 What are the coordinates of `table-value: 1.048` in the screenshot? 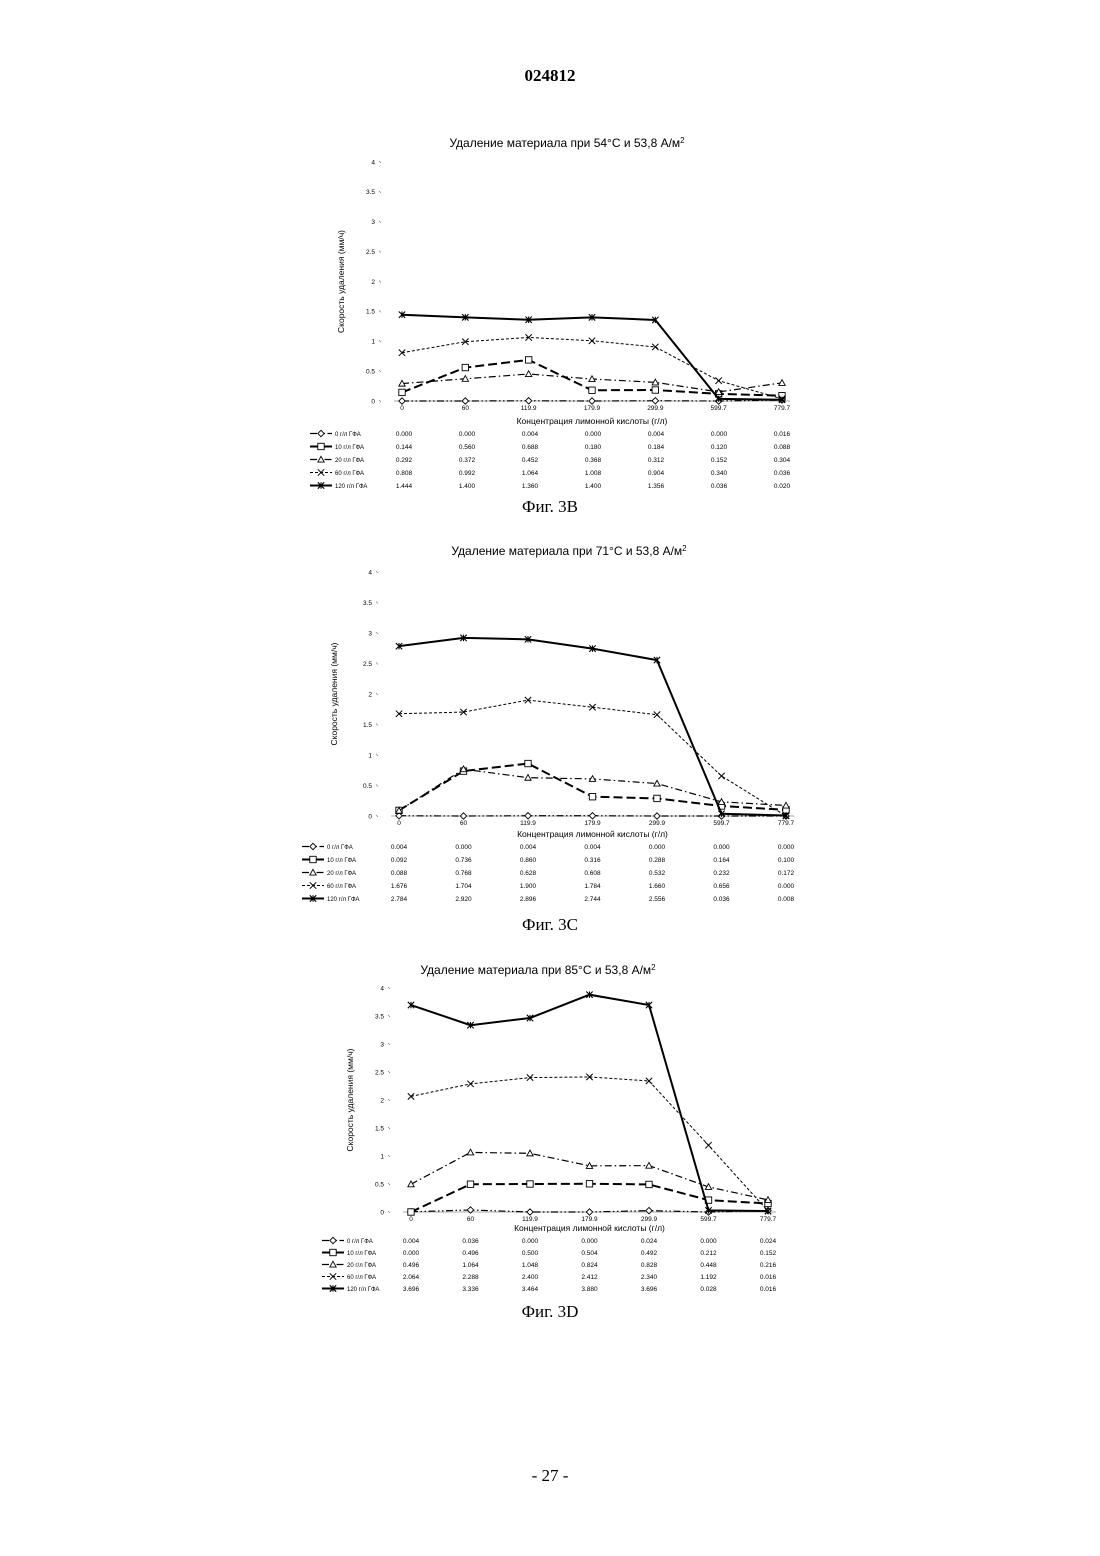 It's located at (530, 1265).